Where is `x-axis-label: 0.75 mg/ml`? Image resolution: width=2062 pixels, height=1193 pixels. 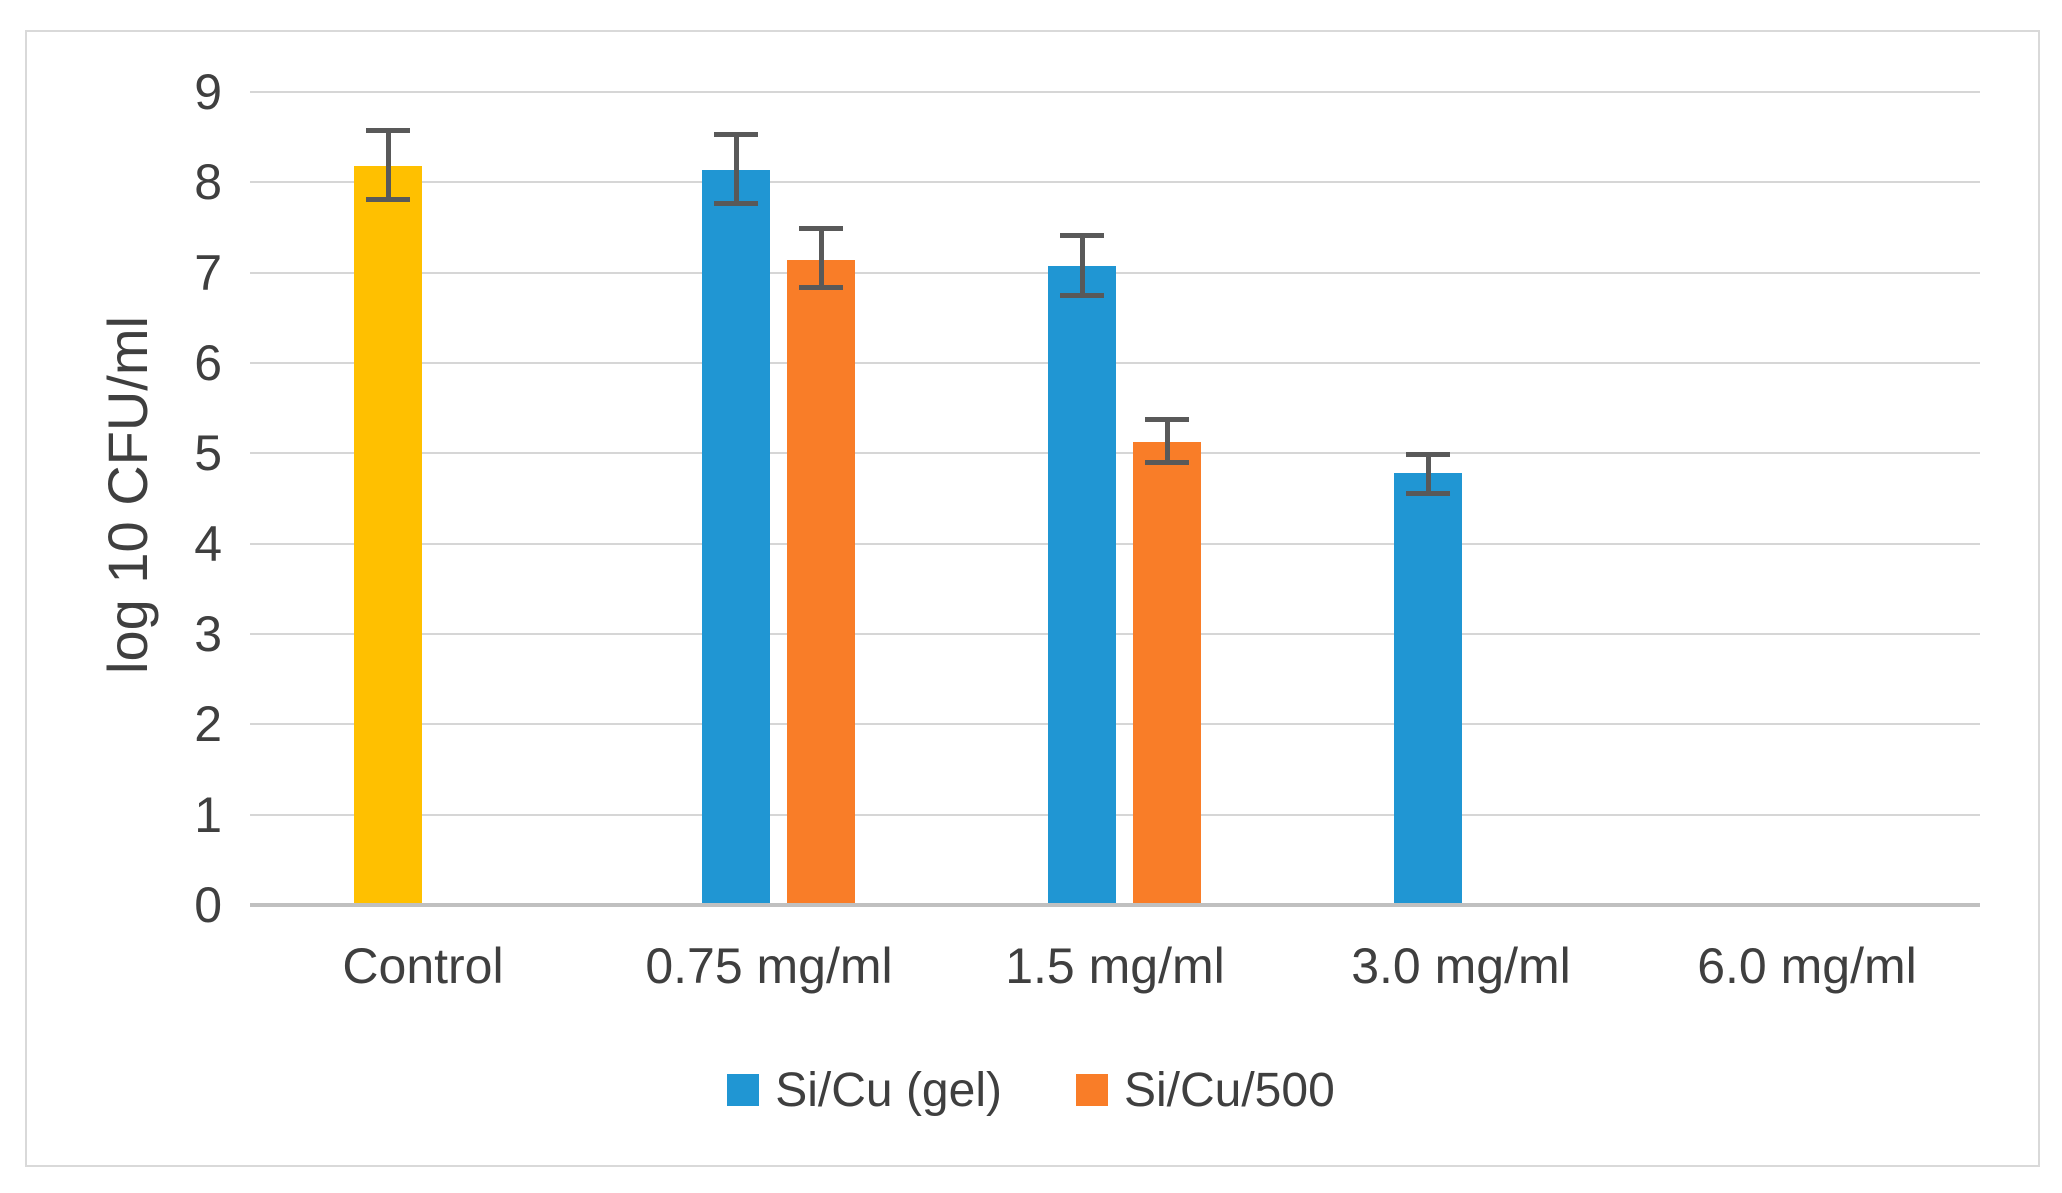 x-axis-label: 0.75 mg/ml is located at coordinates (769, 966).